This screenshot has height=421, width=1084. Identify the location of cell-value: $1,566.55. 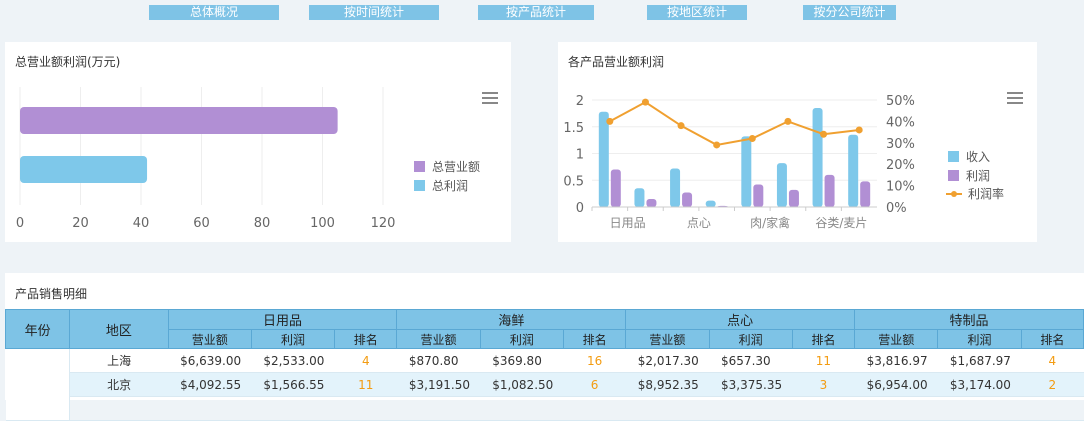
(293, 384).